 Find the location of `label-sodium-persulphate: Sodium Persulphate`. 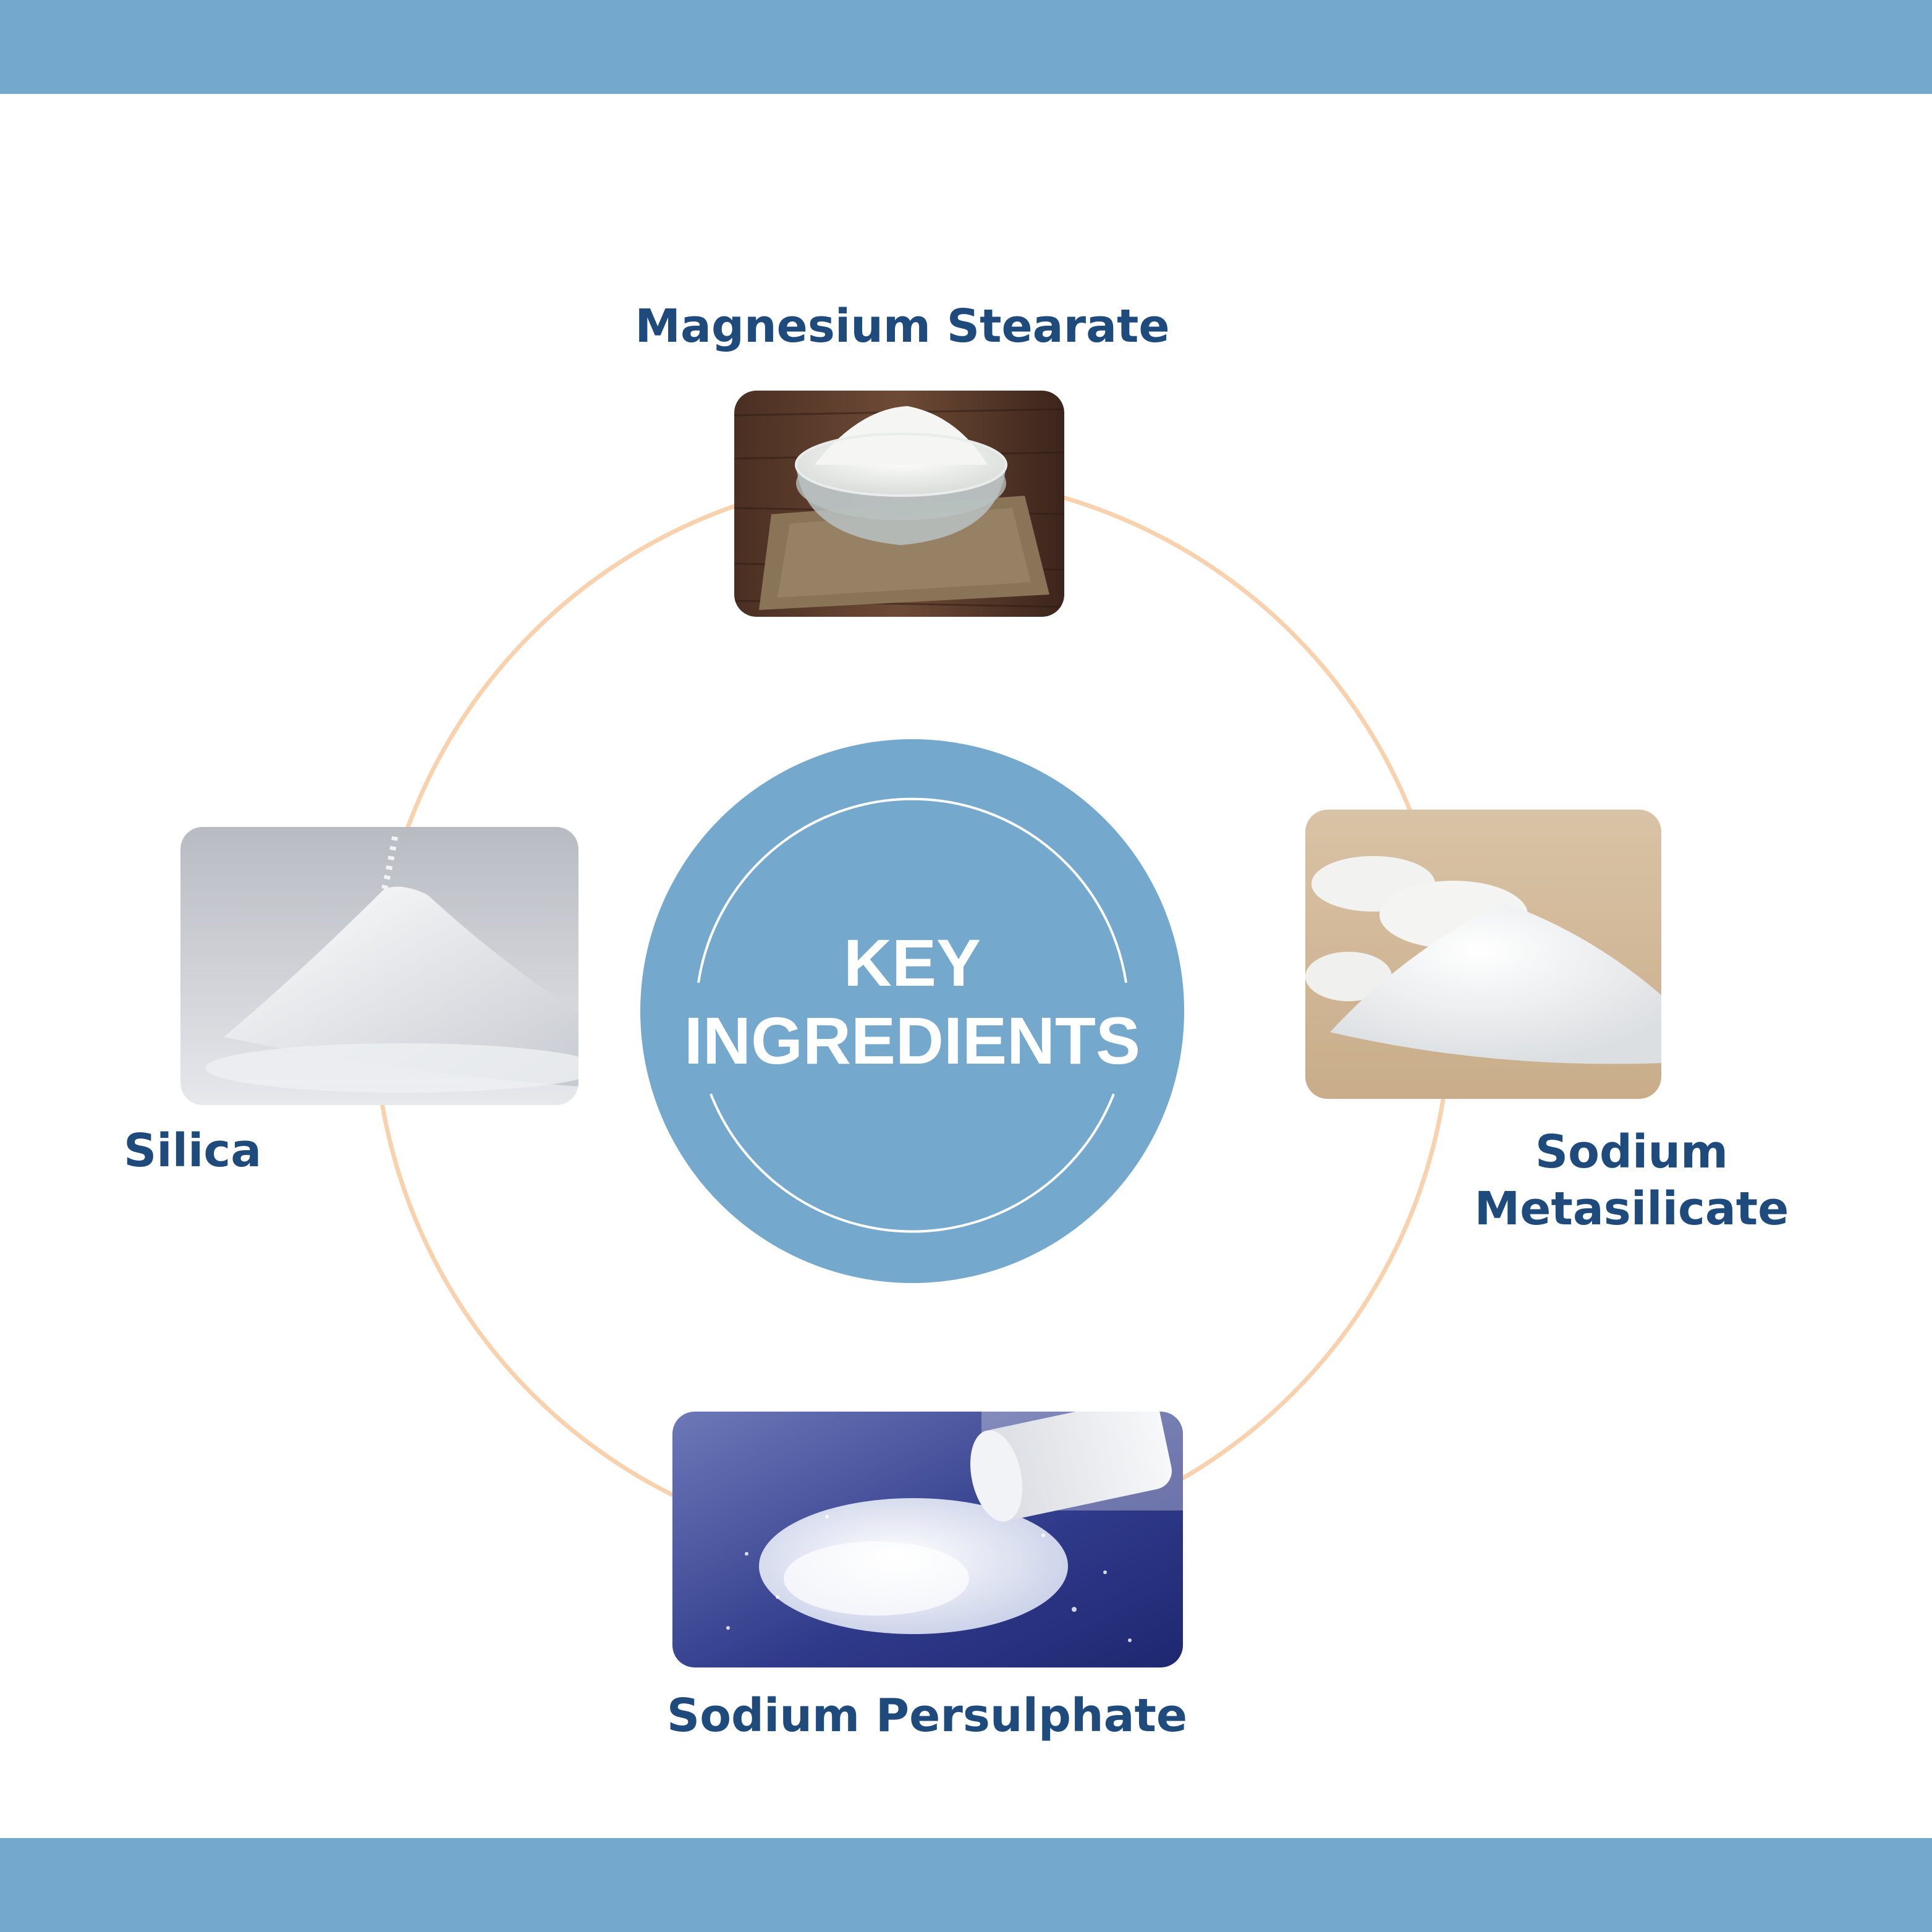

label-sodium-persulphate: Sodium Persulphate is located at coordinates (927, 1715).